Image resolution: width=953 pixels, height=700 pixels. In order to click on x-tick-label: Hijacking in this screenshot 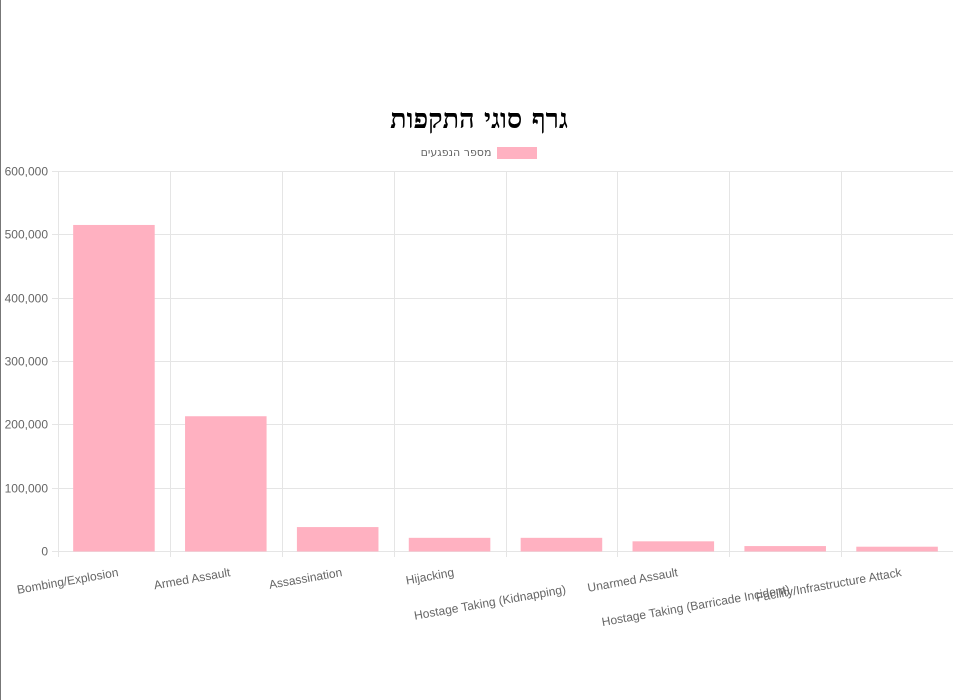, I will do `click(430, 576)`.